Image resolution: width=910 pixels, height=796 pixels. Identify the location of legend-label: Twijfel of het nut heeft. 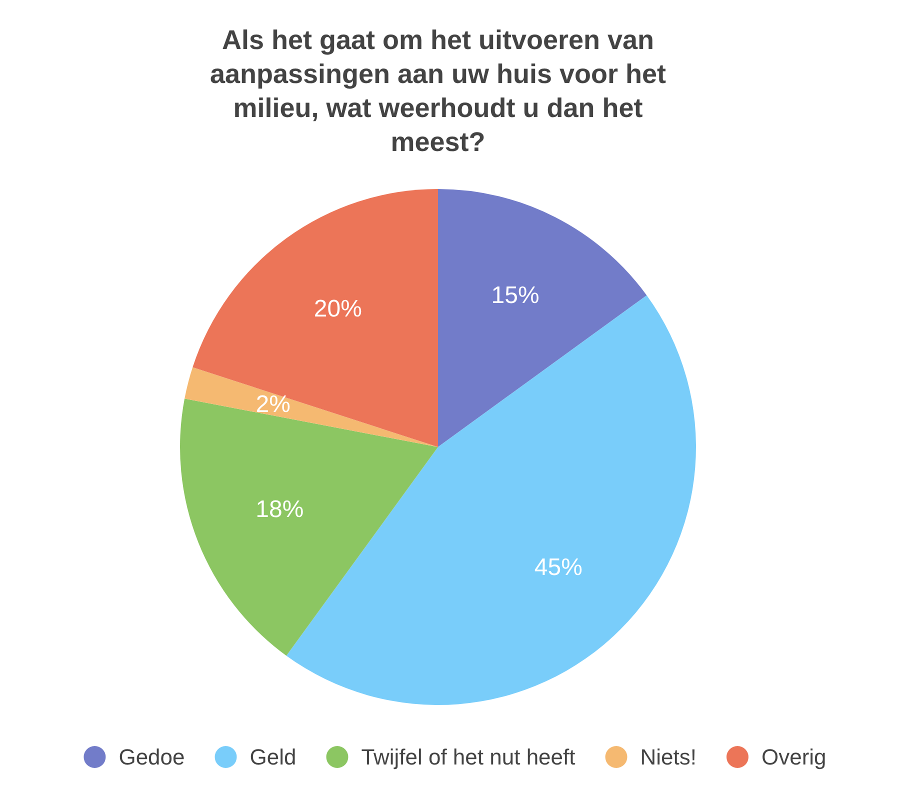
(468, 757).